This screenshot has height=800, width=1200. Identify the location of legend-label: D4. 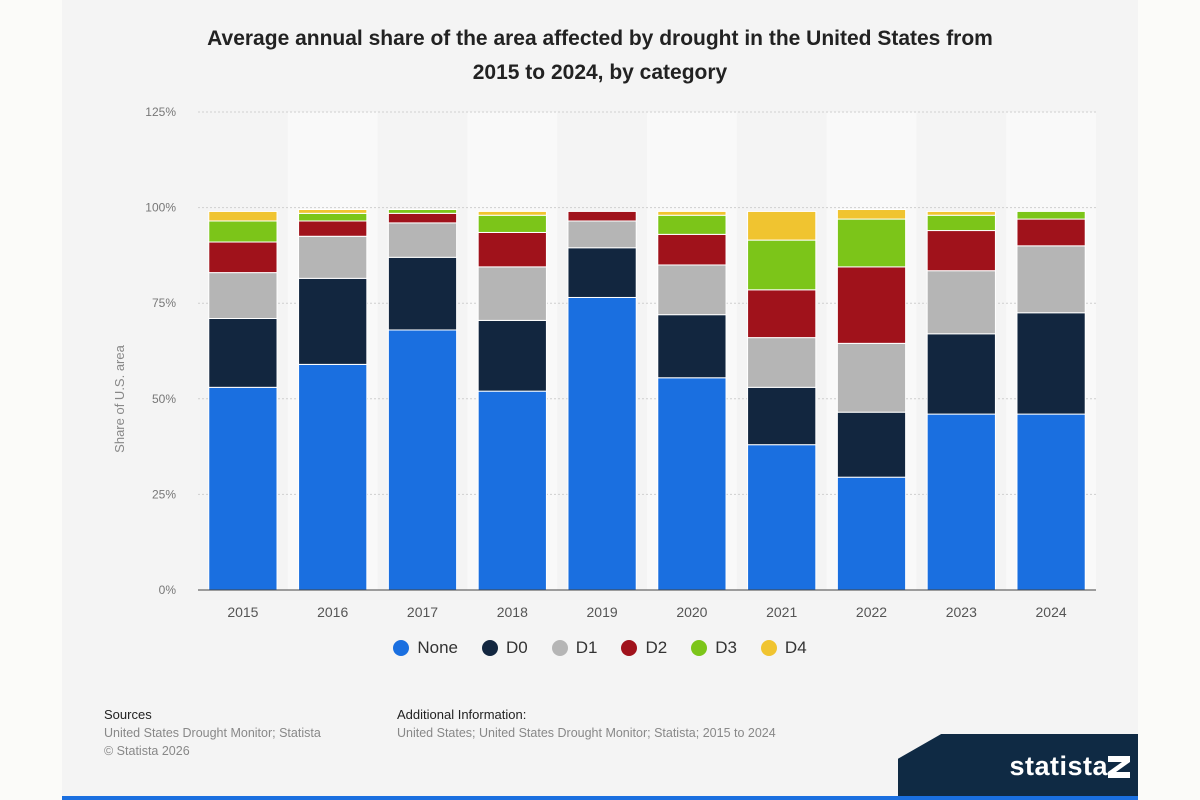
(795, 647).